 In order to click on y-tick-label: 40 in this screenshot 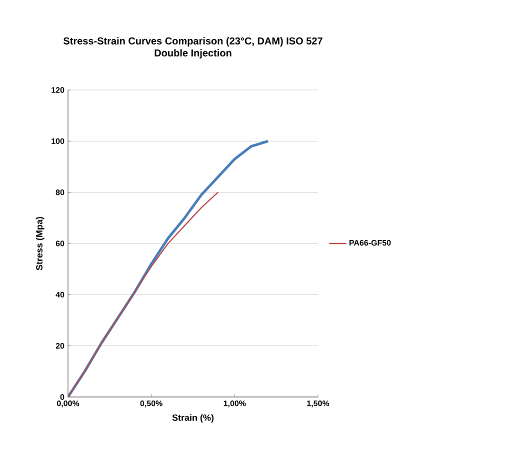, I will do `click(60, 295)`.